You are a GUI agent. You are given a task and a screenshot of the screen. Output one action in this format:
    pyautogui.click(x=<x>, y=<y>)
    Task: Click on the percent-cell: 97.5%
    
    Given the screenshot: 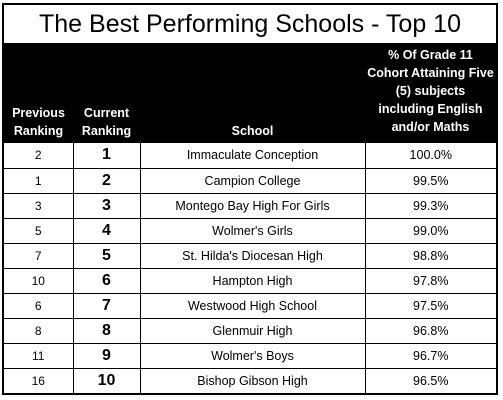 What is the action you would take?
    pyautogui.click(x=430, y=305)
    